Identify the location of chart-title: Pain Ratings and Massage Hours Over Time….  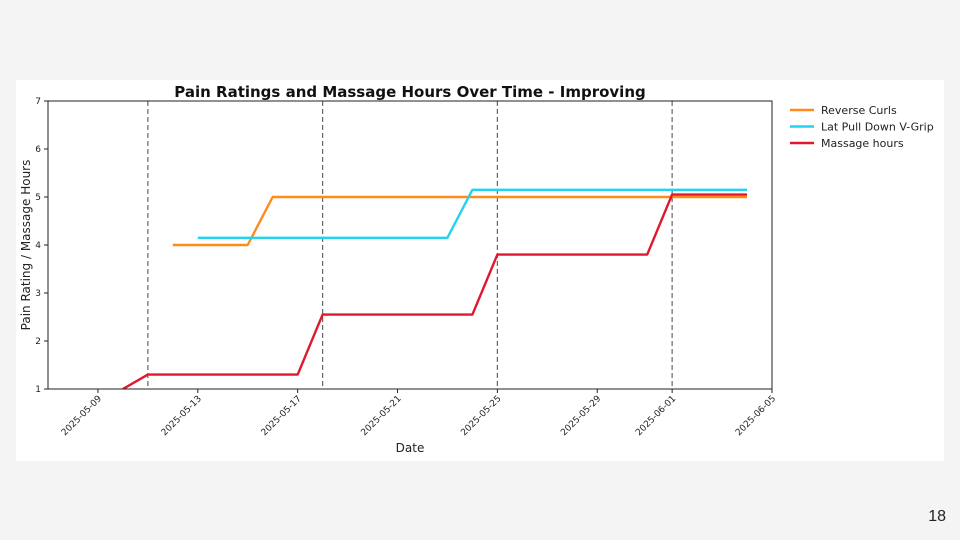
(409, 92).